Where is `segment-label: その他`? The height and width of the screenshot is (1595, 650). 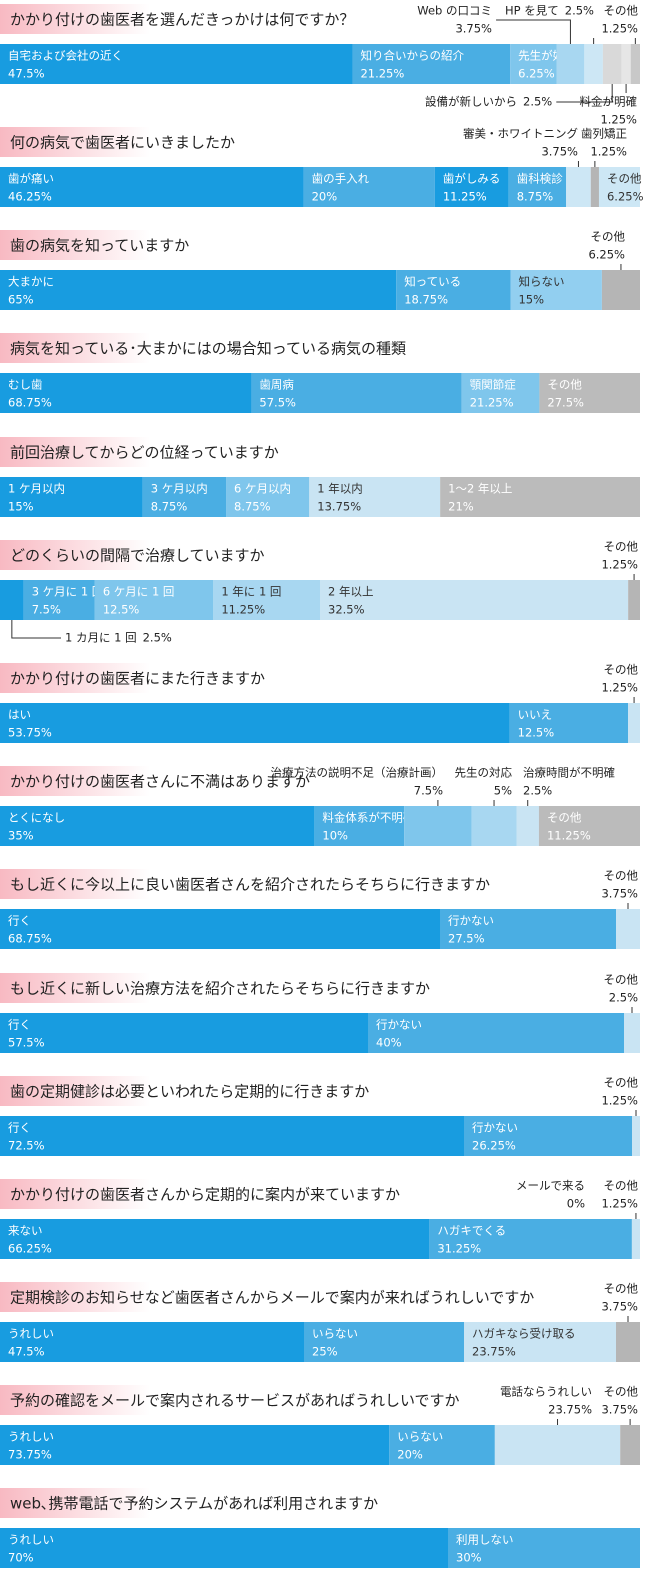 segment-label: その他 is located at coordinates (564, 818).